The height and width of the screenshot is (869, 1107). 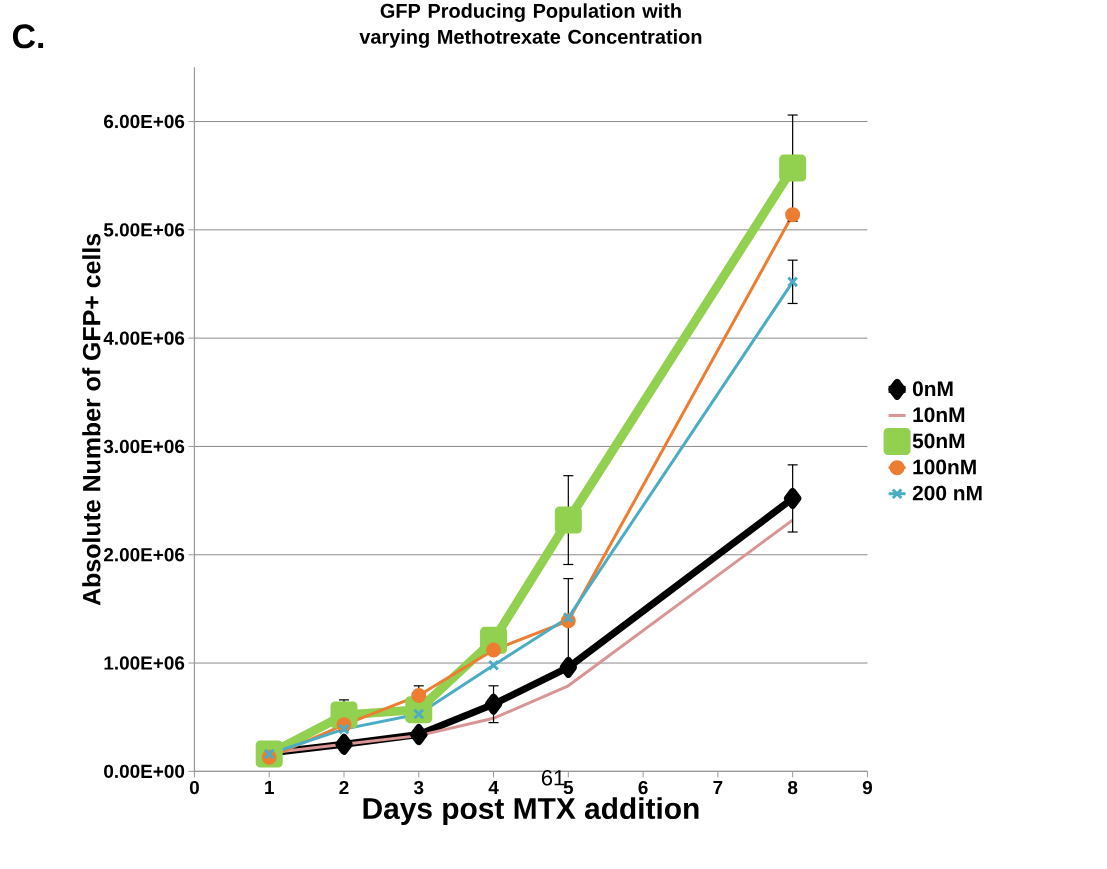 I want to click on chart-title: GFP Producing Population with varying Methotrexate Concentration, so click(x=530, y=25).